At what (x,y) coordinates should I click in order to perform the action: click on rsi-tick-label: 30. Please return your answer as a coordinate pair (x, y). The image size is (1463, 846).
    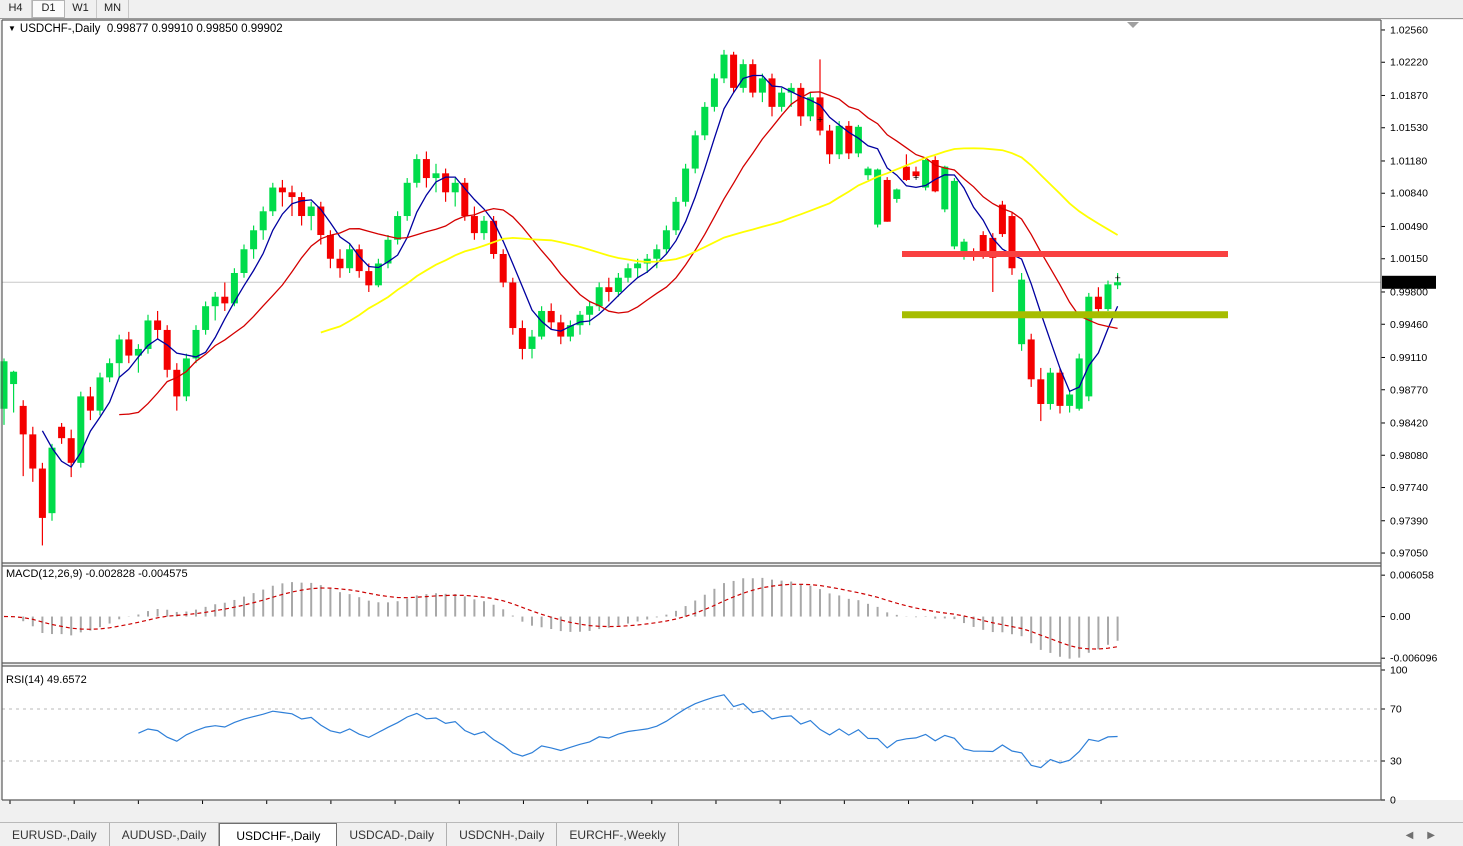
    Looking at the image, I should click on (1396, 762).